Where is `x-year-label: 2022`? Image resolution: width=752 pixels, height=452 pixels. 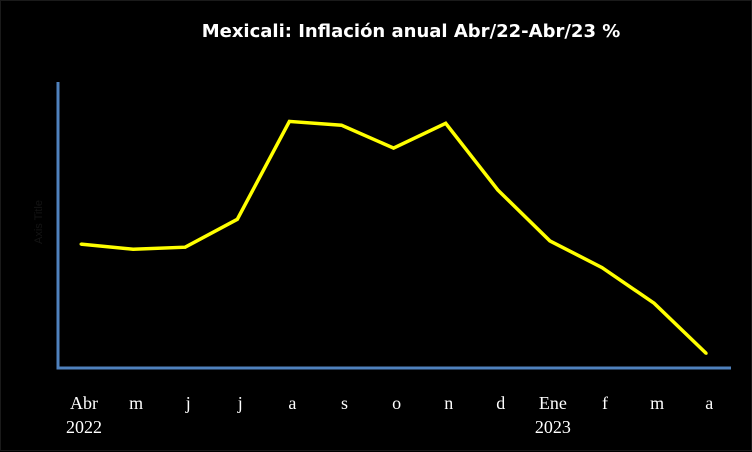
x-year-label: 2022 is located at coordinates (84, 427).